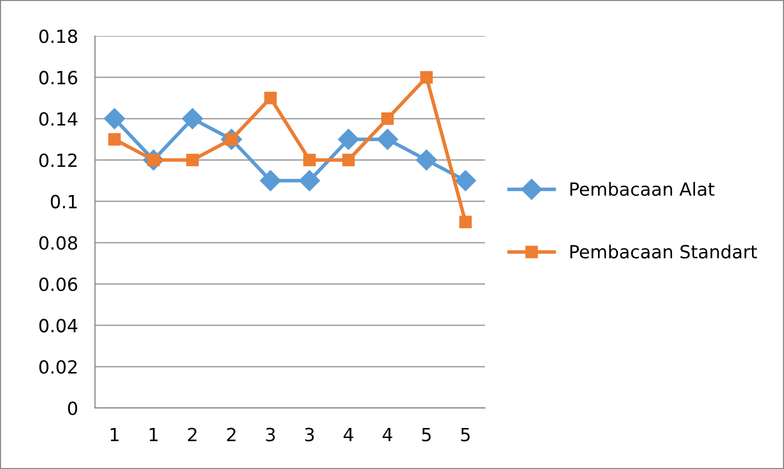 Image resolution: width=784 pixels, height=469 pixels. What do you see at coordinates (663, 251) in the screenshot?
I see `legend-label: Pembacaan Standart` at bounding box center [663, 251].